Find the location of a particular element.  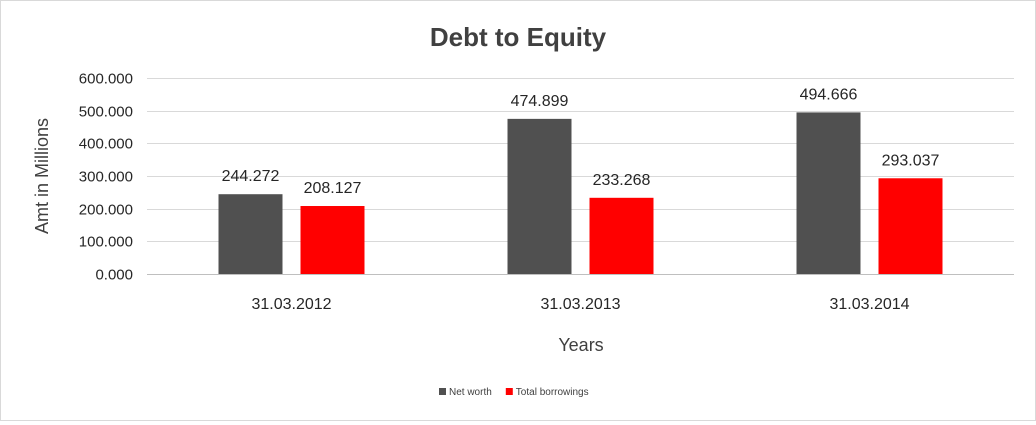

x-tick-label: 31.03.2012 is located at coordinates (291, 304).